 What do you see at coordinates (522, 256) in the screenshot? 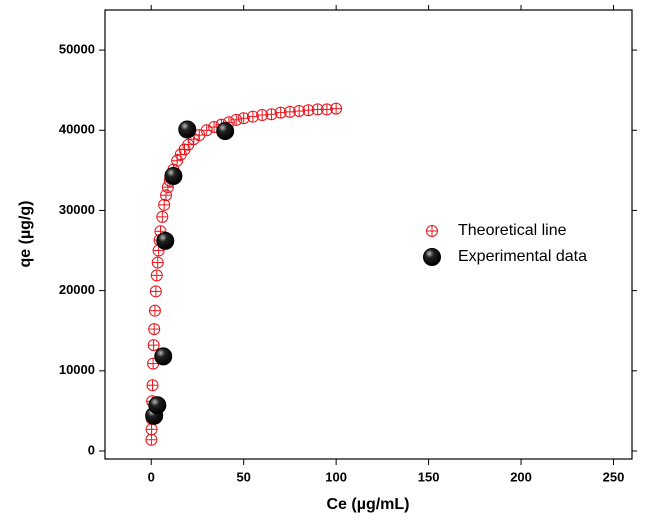
I see `legend-label: Experimental data` at bounding box center [522, 256].